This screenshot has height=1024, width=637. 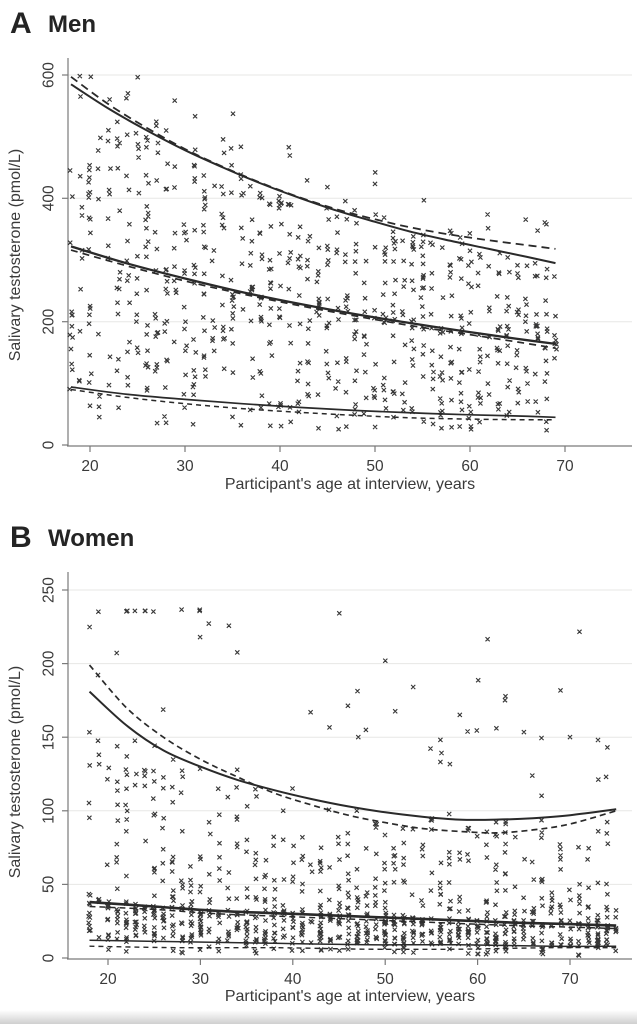 I want to click on y-tick-label: 250, so click(x=49, y=590).